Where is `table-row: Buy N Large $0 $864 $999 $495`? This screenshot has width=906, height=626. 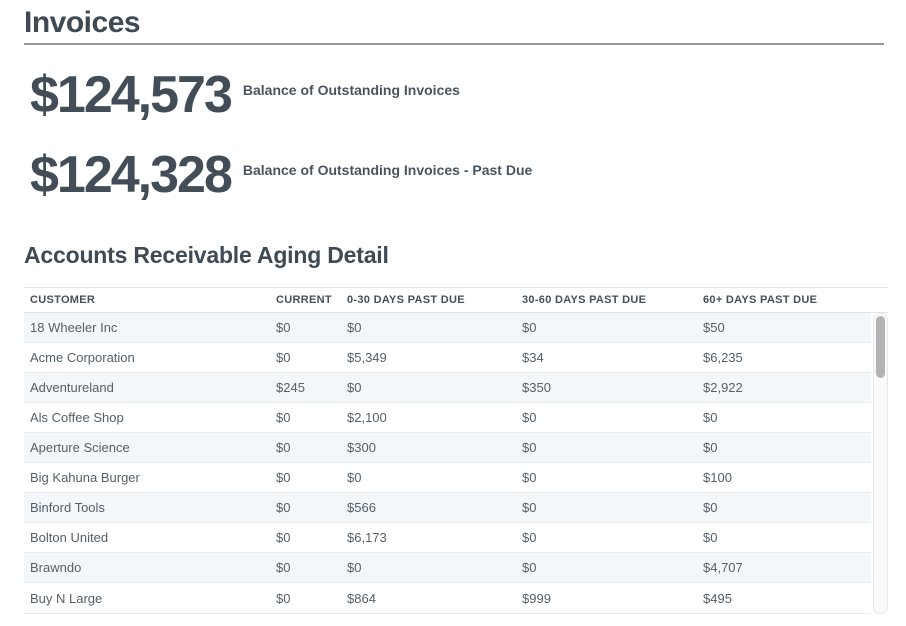 table-row: Buy N Large $0 $864 $999 $495 is located at coordinates (447, 598).